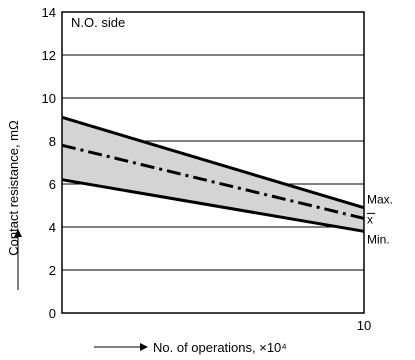  I want to click on y-tick-label: 12, so click(49, 55).